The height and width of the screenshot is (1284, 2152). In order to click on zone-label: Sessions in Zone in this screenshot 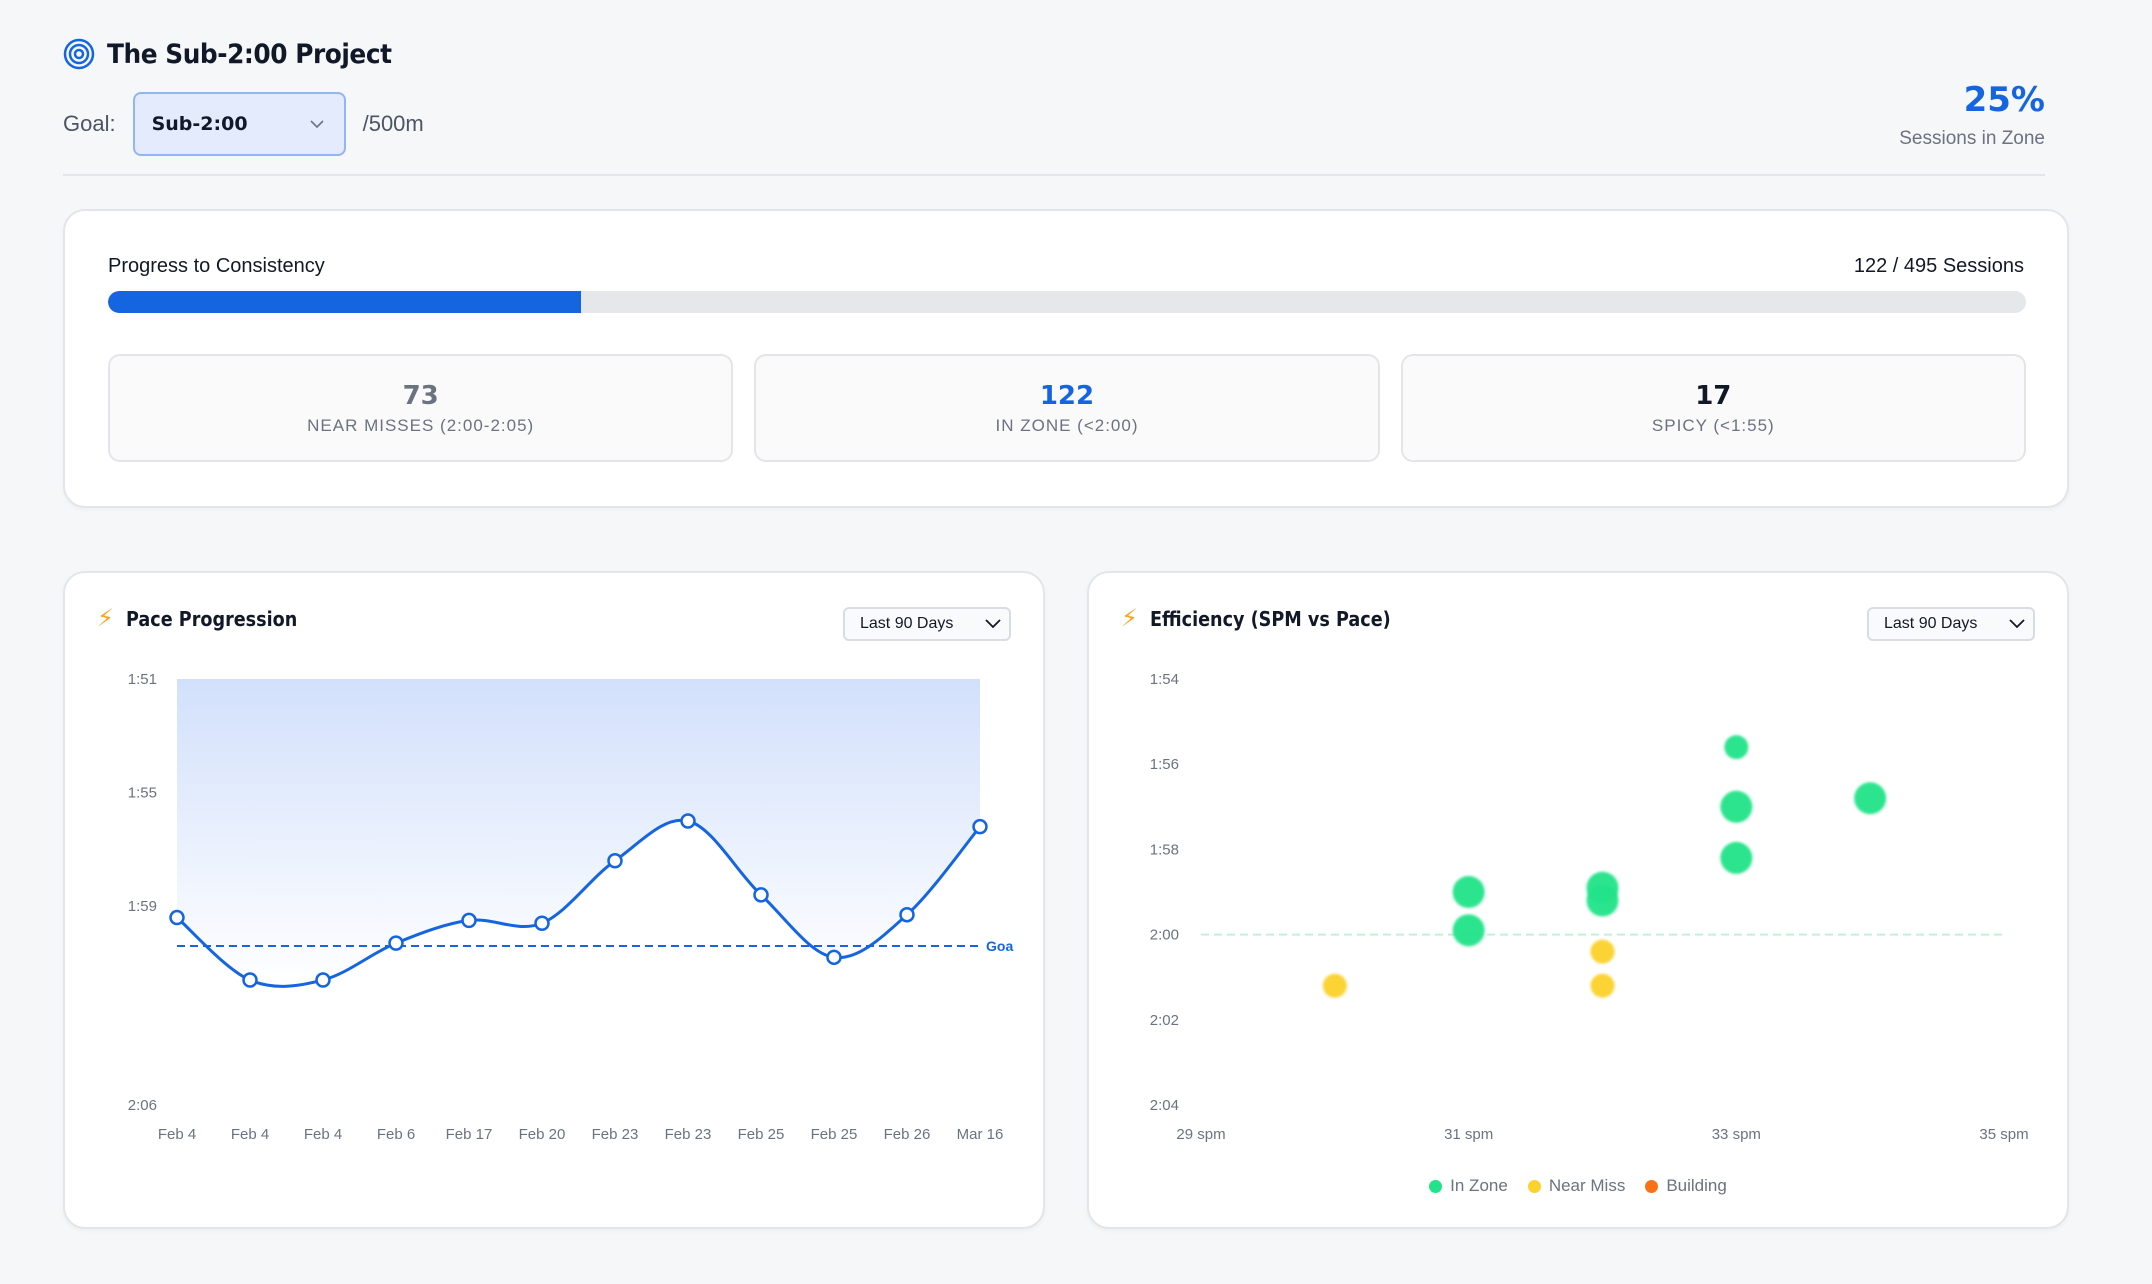, I will do `click(1972, 138)`.